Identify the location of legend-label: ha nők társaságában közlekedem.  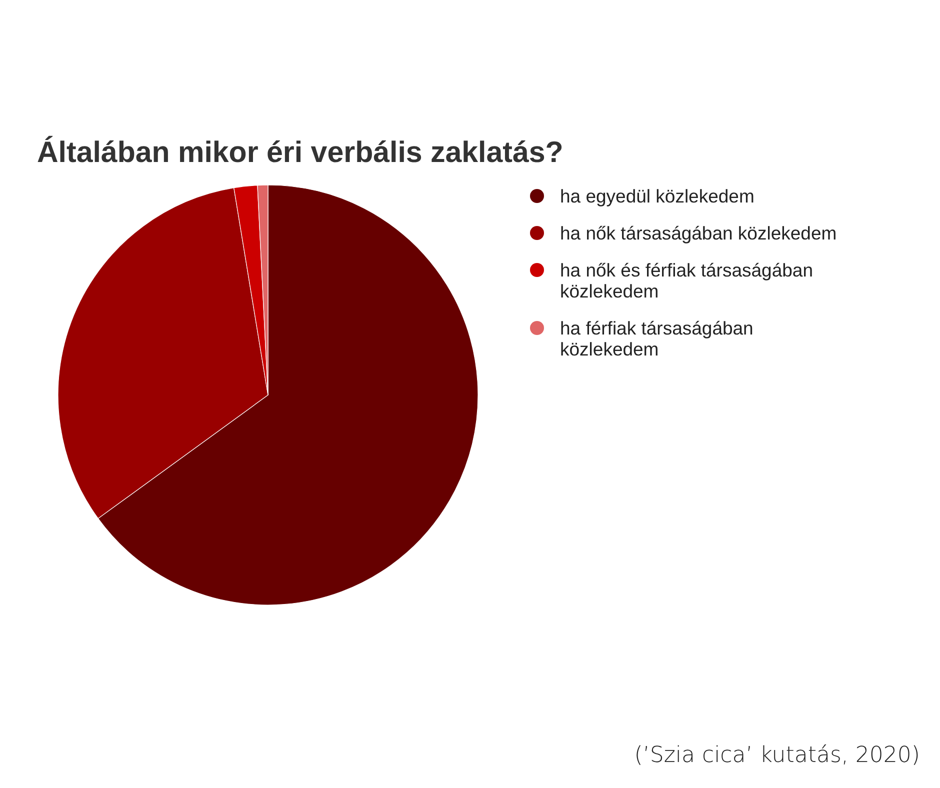
(698, 233).